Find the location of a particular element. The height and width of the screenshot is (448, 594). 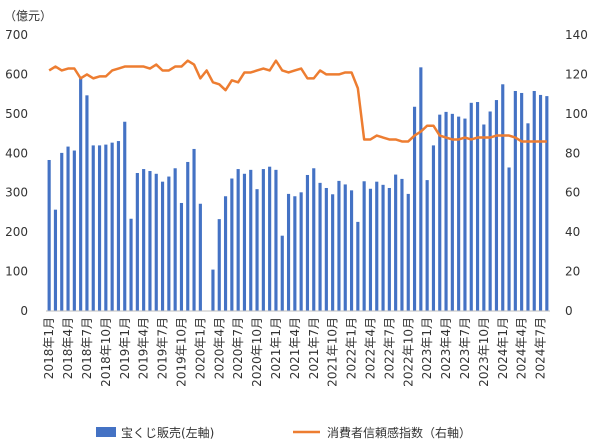

x-tick-label-3: 2018年10月 is located at coordinates (106, 352).